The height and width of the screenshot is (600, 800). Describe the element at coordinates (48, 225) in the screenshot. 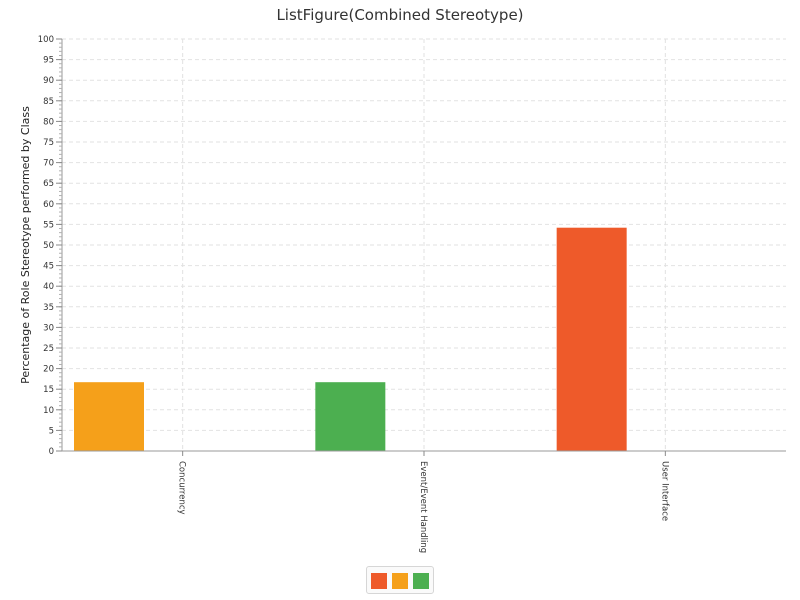

I see `y-tick-label: 55` at that location.